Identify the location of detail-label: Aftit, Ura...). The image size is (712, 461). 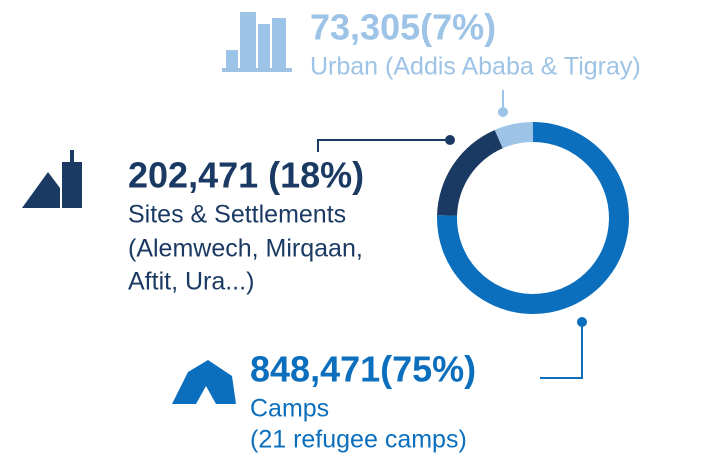
(191, 282).